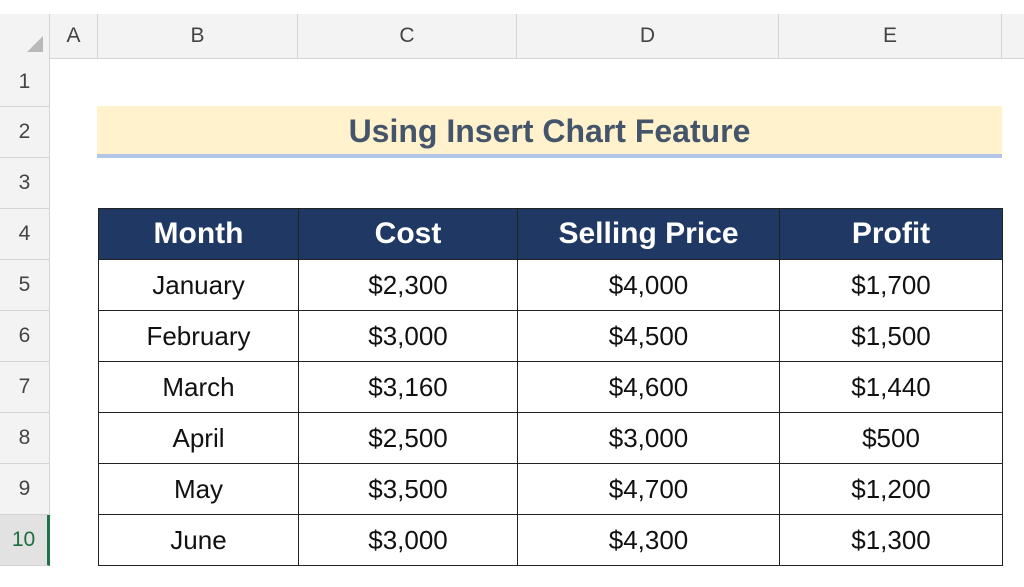  I want to click on table-row: January $2,300 $4,000 $1,700, so click(550, 285).